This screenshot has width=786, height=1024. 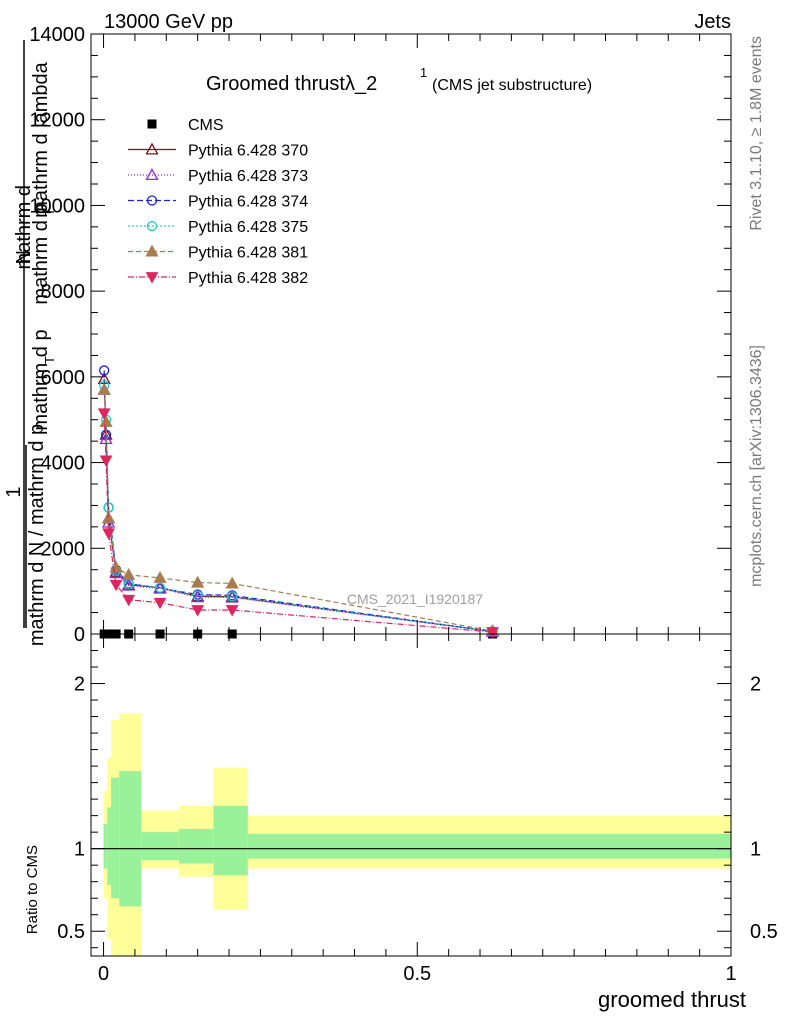 What do you see at coordinates (41, 139) in the screenshot?
I see `ylabel-denominator-1: mathrm d lambda` at bounding box center [41, 139].